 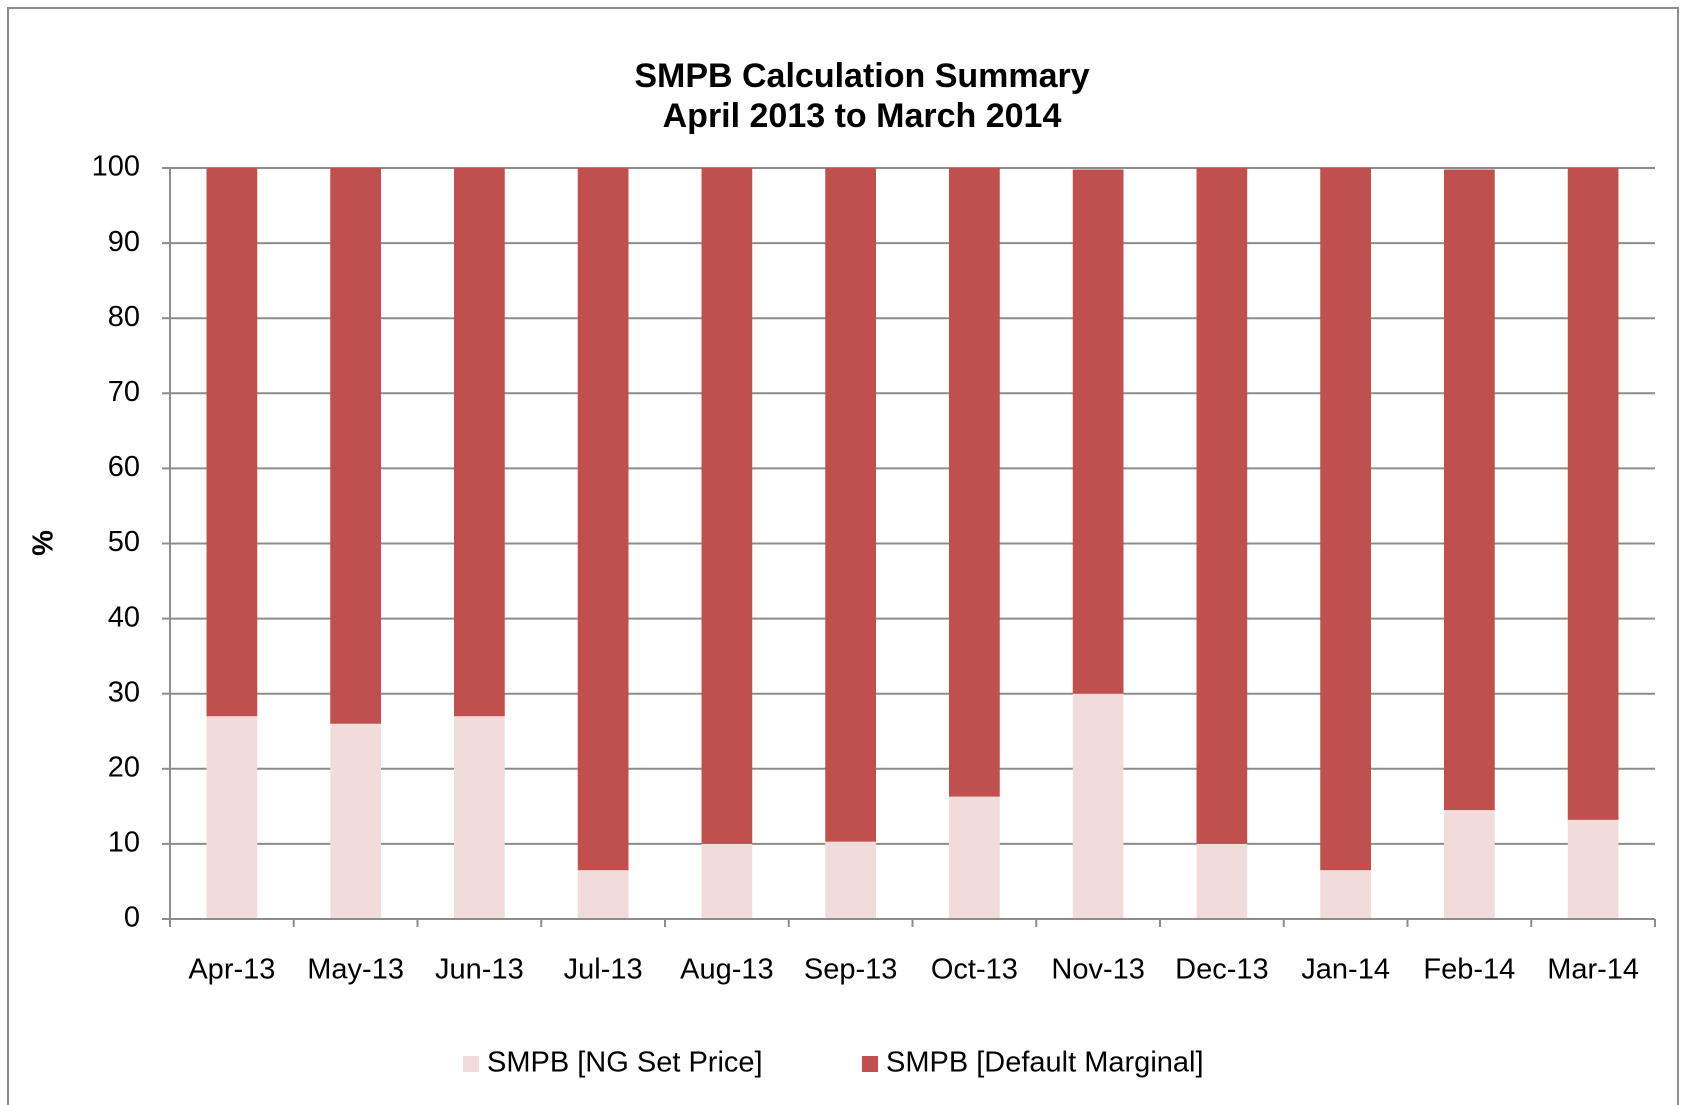 I want to click on y-axis-label: %, so click(x=44, y=543).